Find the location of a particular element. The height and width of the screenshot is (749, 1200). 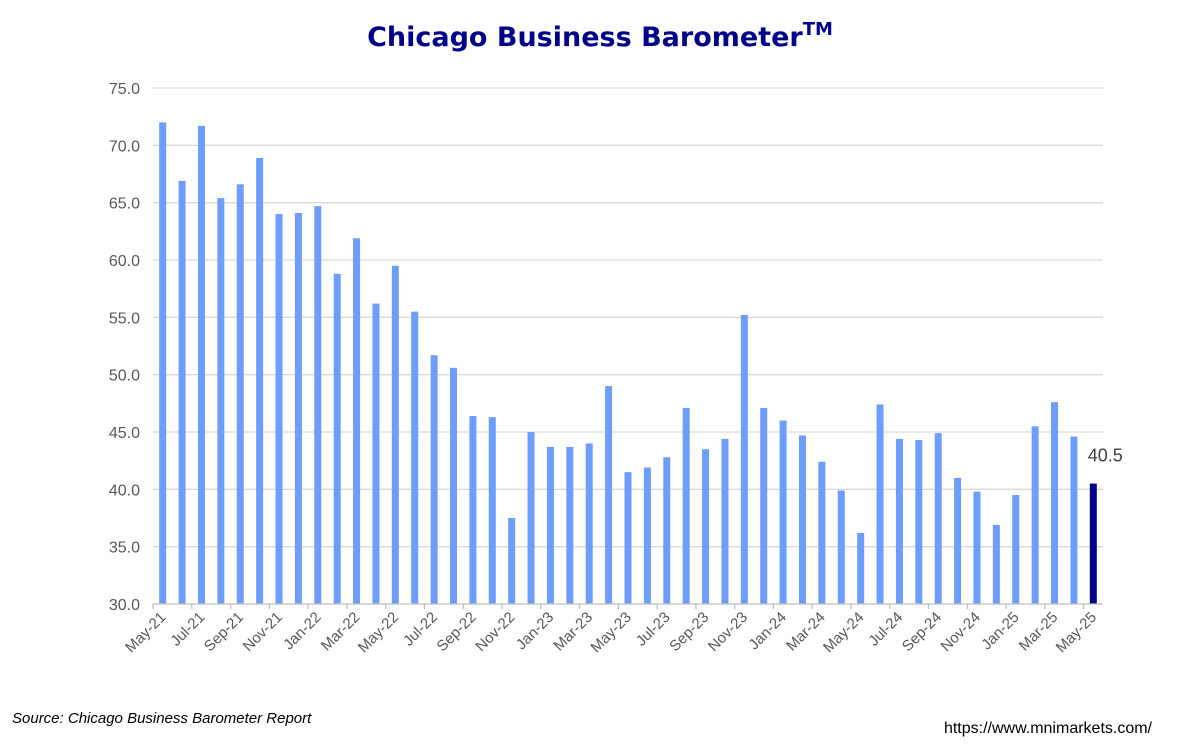

x-tick-label: Sep-22 is located at coordinates (456, 632).